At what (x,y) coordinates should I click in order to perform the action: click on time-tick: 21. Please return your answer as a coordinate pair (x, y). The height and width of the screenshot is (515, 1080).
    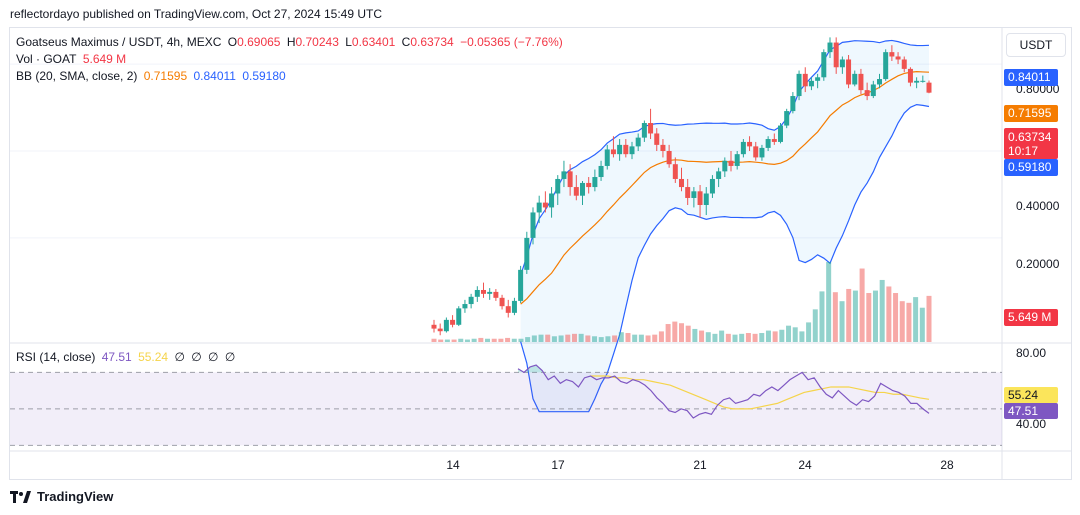
    Looking at the image, I should click on (700, 465).